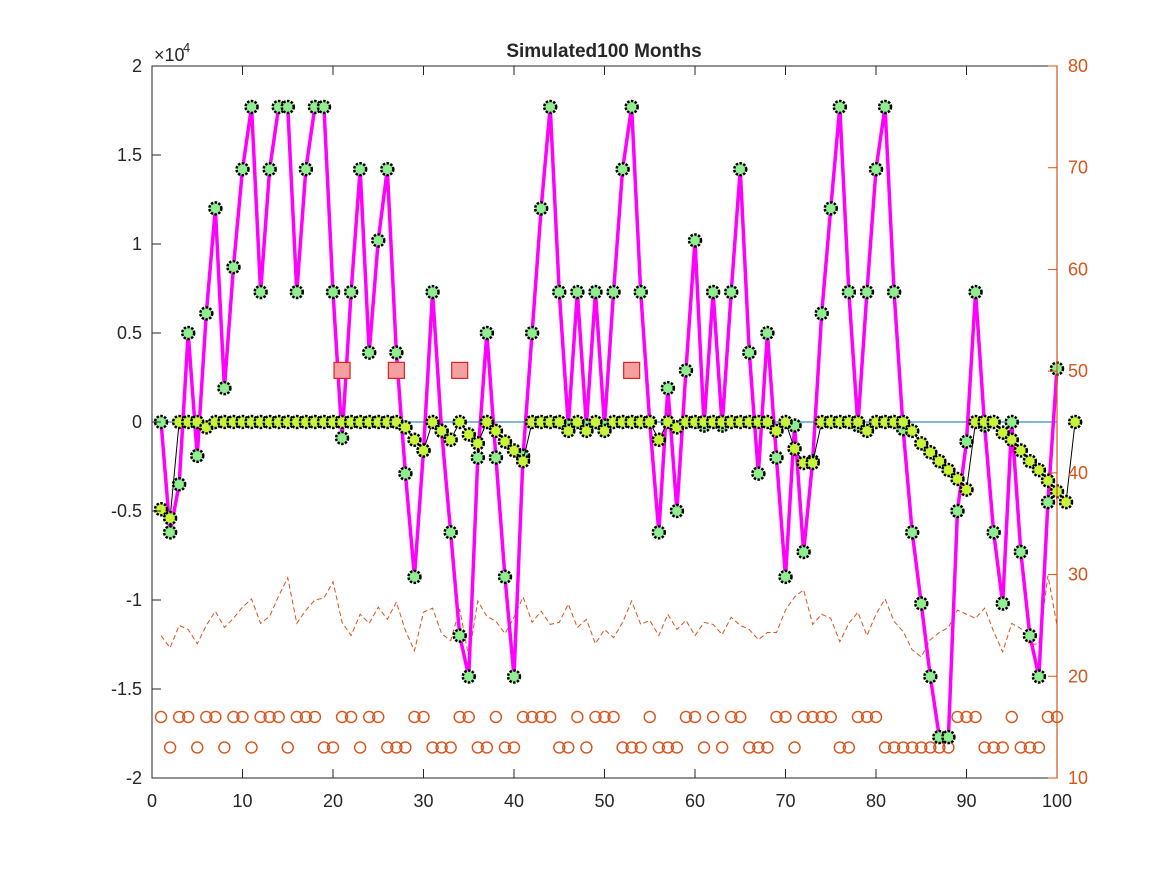  I want to click on x-tick-label: 20, so click(333, 801).